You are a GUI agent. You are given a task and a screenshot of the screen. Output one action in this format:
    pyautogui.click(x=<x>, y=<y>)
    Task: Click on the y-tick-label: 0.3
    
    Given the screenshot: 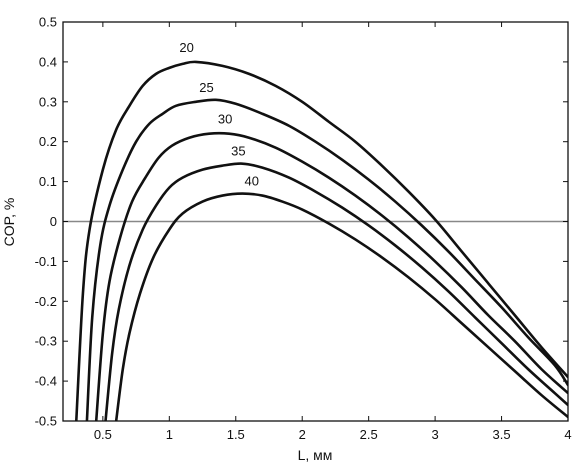 What is the action you would take?
    pyautogui.click(x=48, y=101)
    